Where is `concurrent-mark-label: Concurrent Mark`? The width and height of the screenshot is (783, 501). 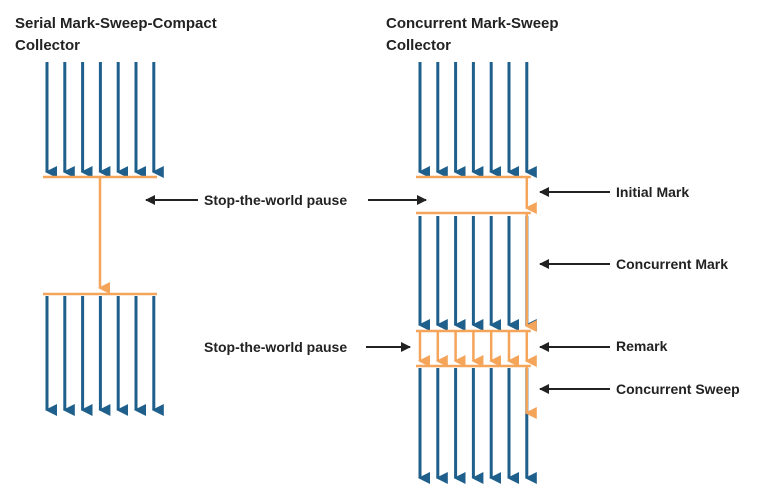
concurrent-mark-label: Concurrent Mark is located at coordinates (672, 264).